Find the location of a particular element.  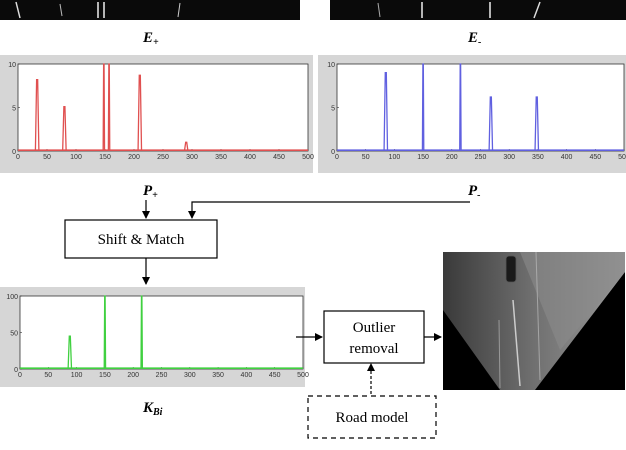

outlier-text-line1: Outlier is located at coordinates (374, 328).